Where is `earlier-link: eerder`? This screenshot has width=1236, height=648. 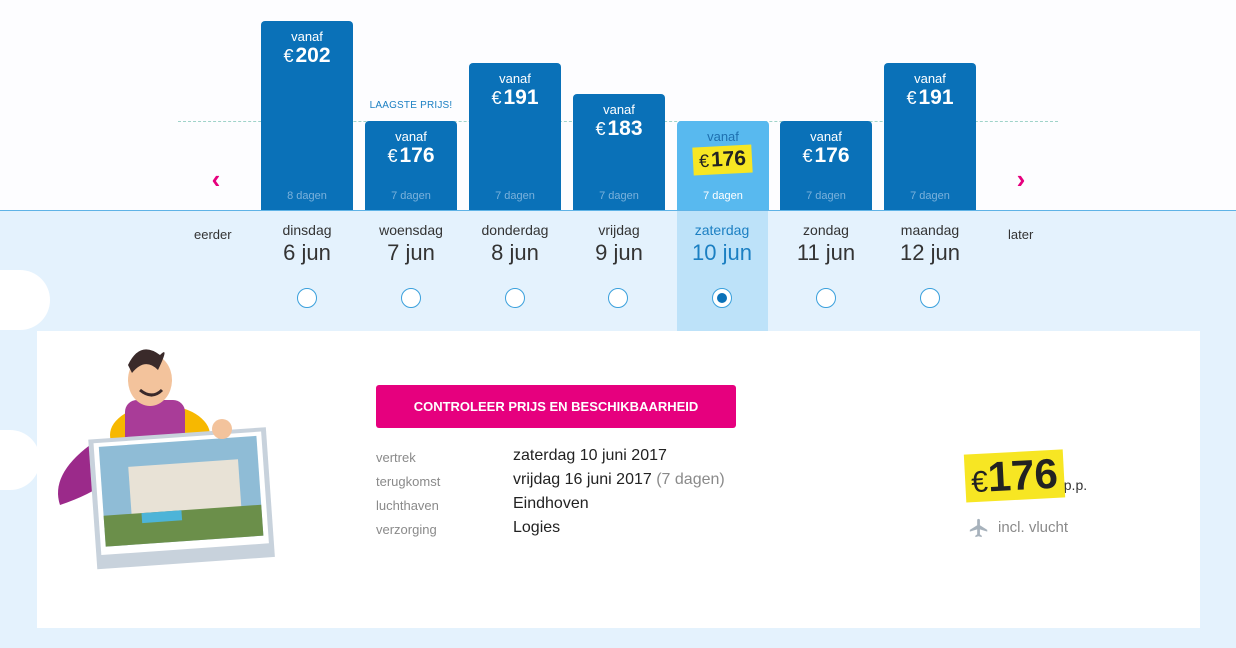
earlier-link: eerder is located at coordinates (213, 234).